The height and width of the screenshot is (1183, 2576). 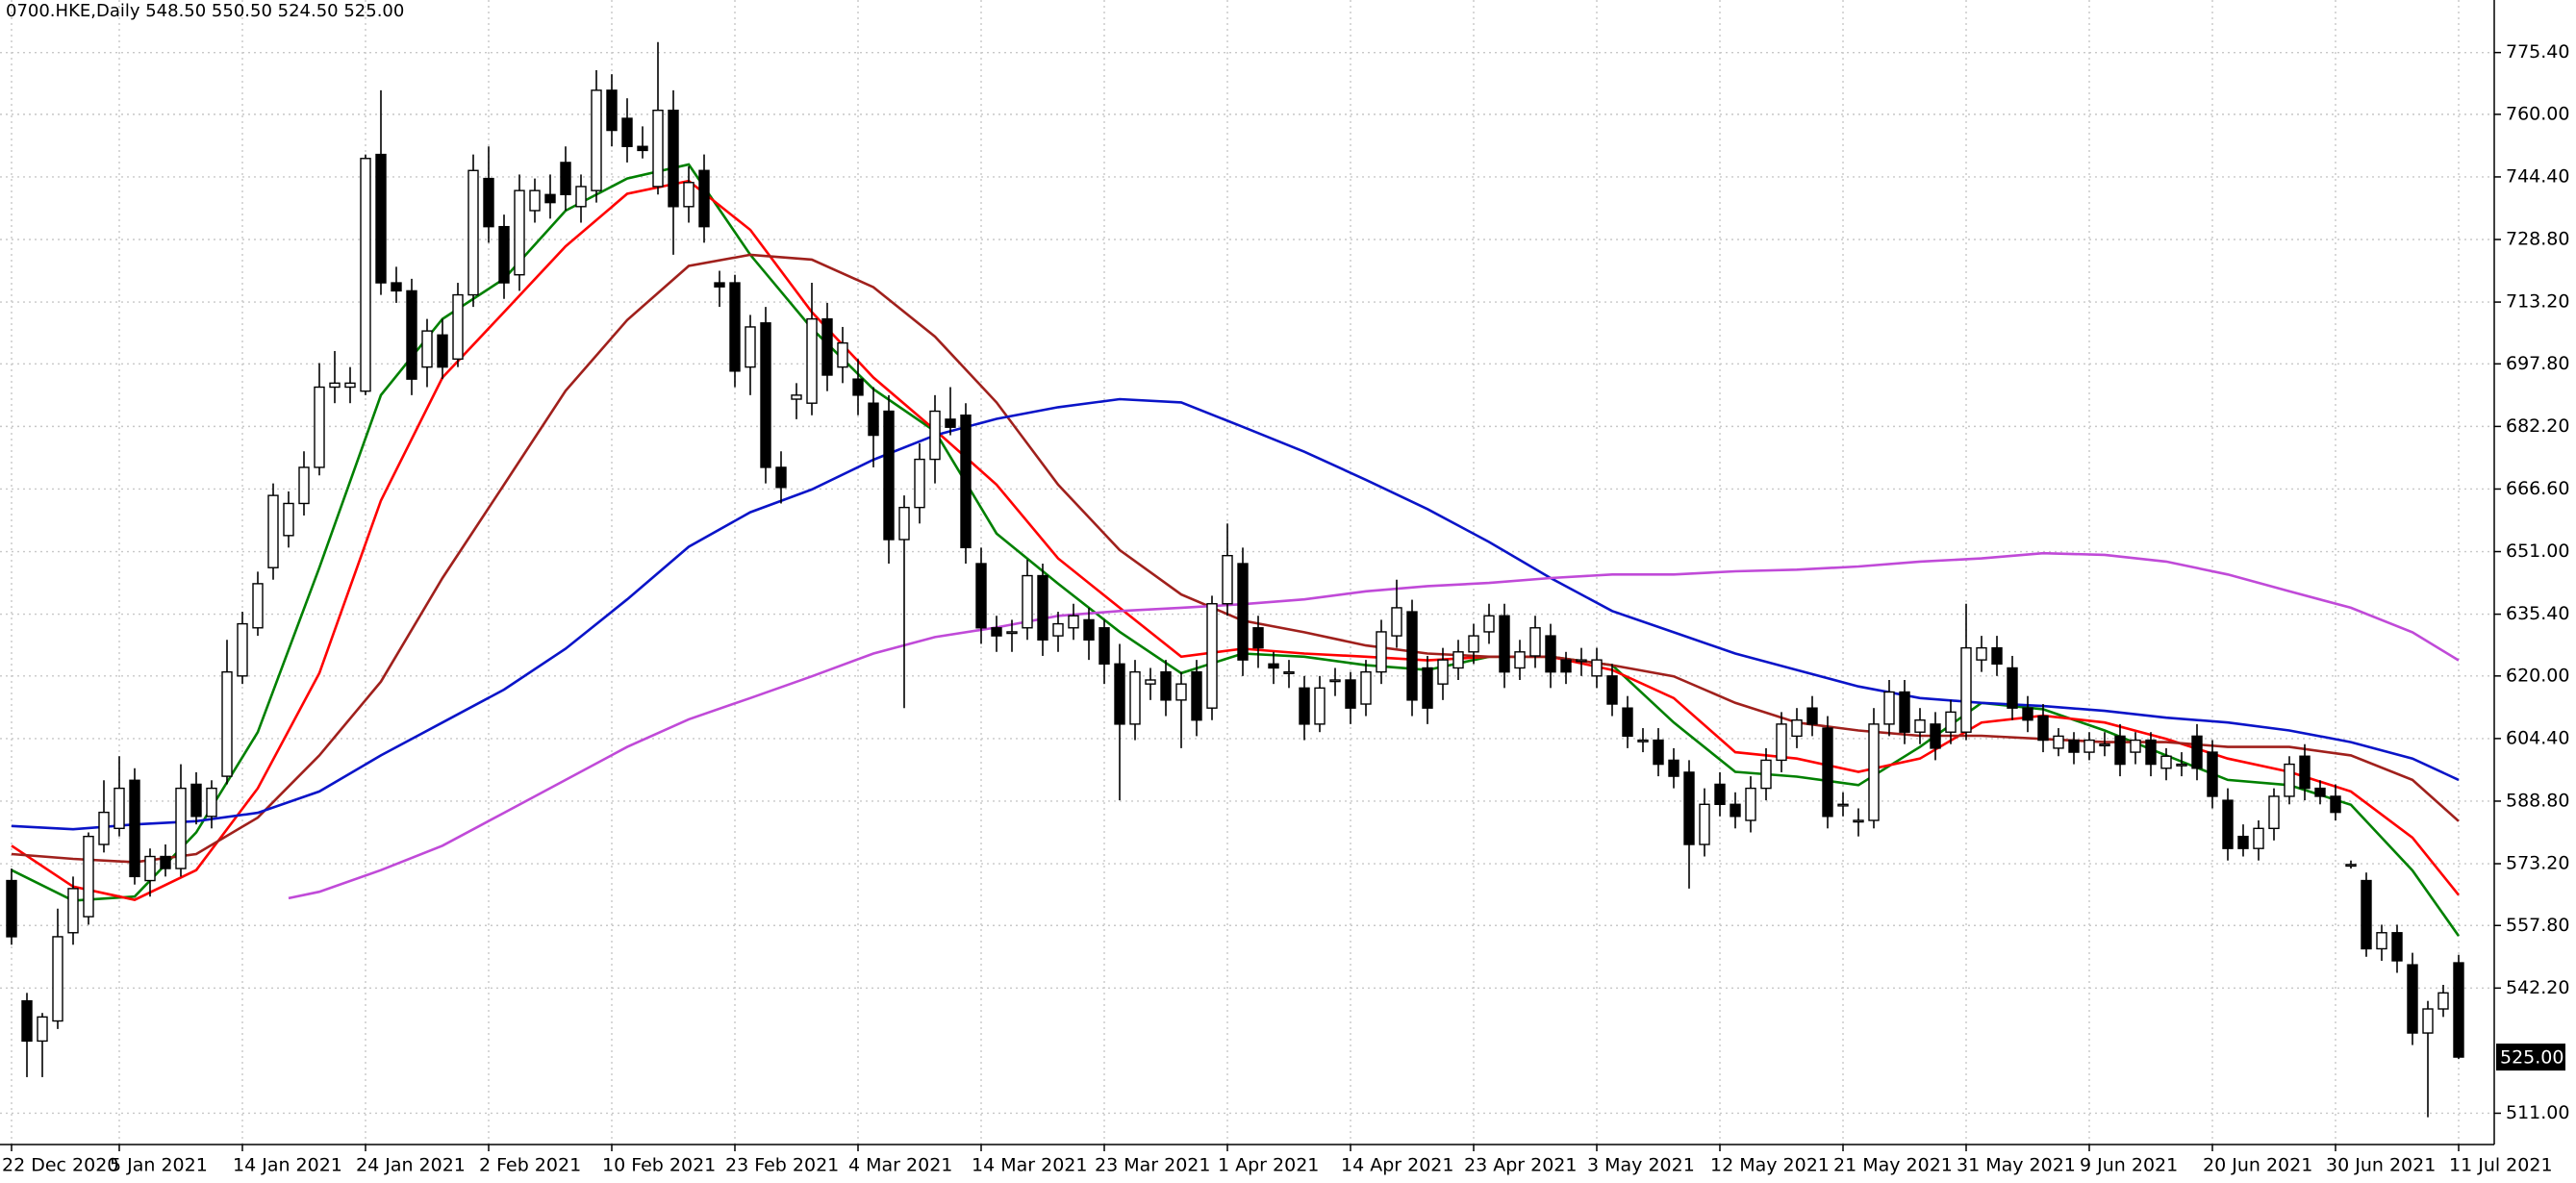 What do you see at coordinates (1030, 1165) in the screenshot?
I see `x-tick-label: 14 Mar 2021` at bounding box center [1030, 1165].